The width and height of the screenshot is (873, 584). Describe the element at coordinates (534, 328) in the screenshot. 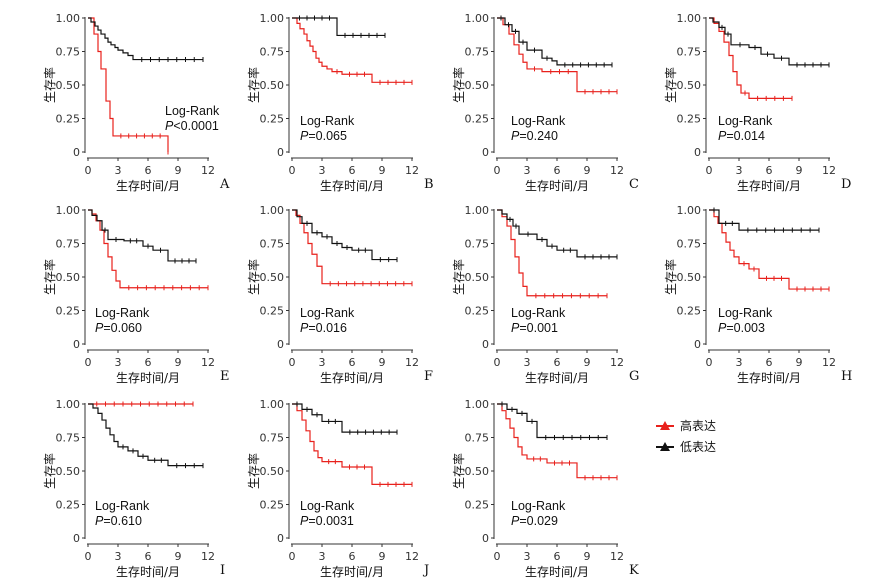

I see `p-value: P=0.001` at that location.